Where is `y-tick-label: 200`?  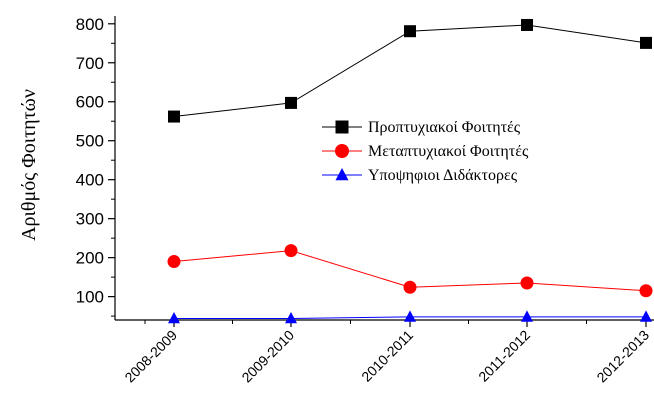
y-tick-label: 200 is located at coordinates (90, 258).